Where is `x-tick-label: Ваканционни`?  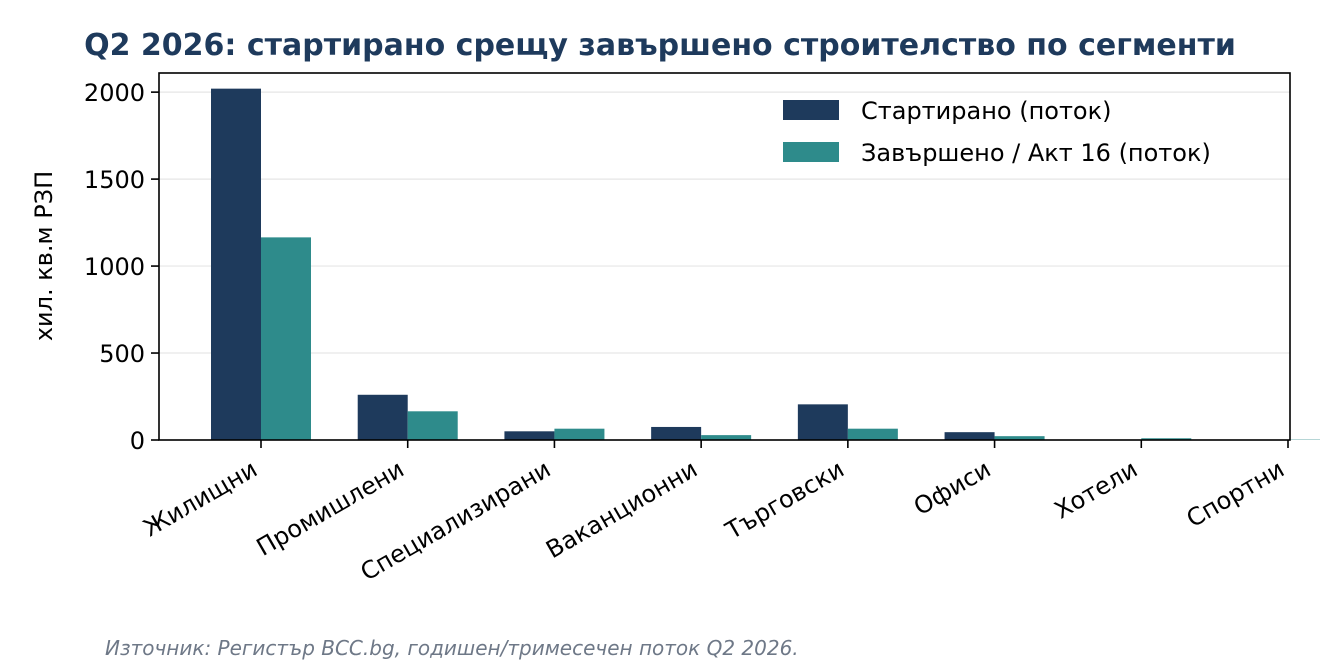 x-tick-label: Ваканционни is located at coordinates (621, 509).